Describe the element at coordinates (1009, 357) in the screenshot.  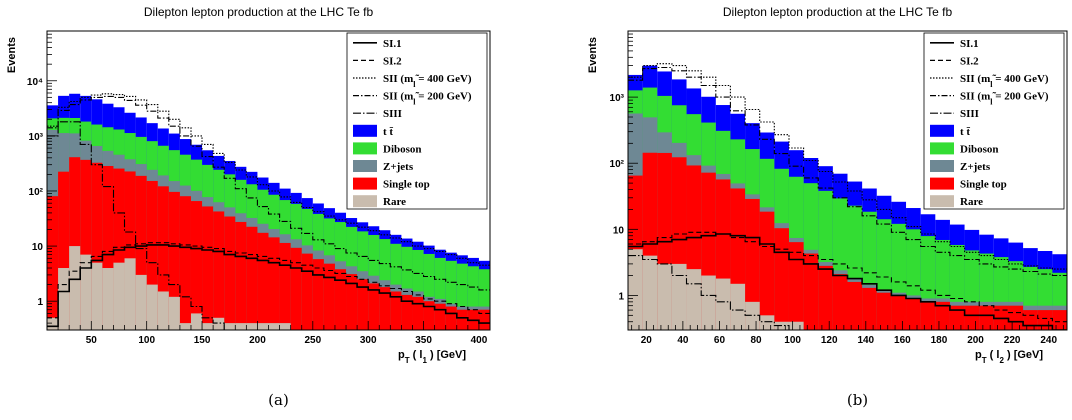
I see `x-axis-label: pT ( l2 ) [GeV]` at that location.